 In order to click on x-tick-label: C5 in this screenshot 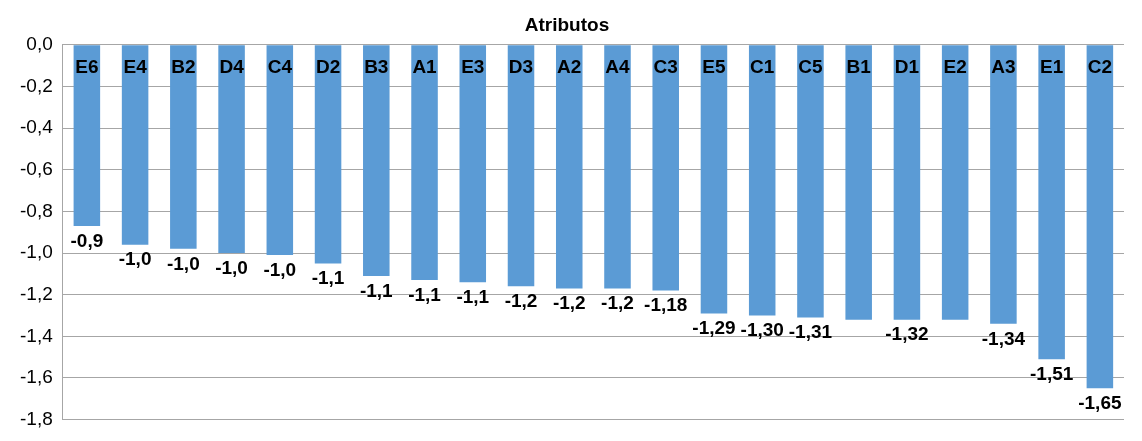, I will do `click(811, 67)`.